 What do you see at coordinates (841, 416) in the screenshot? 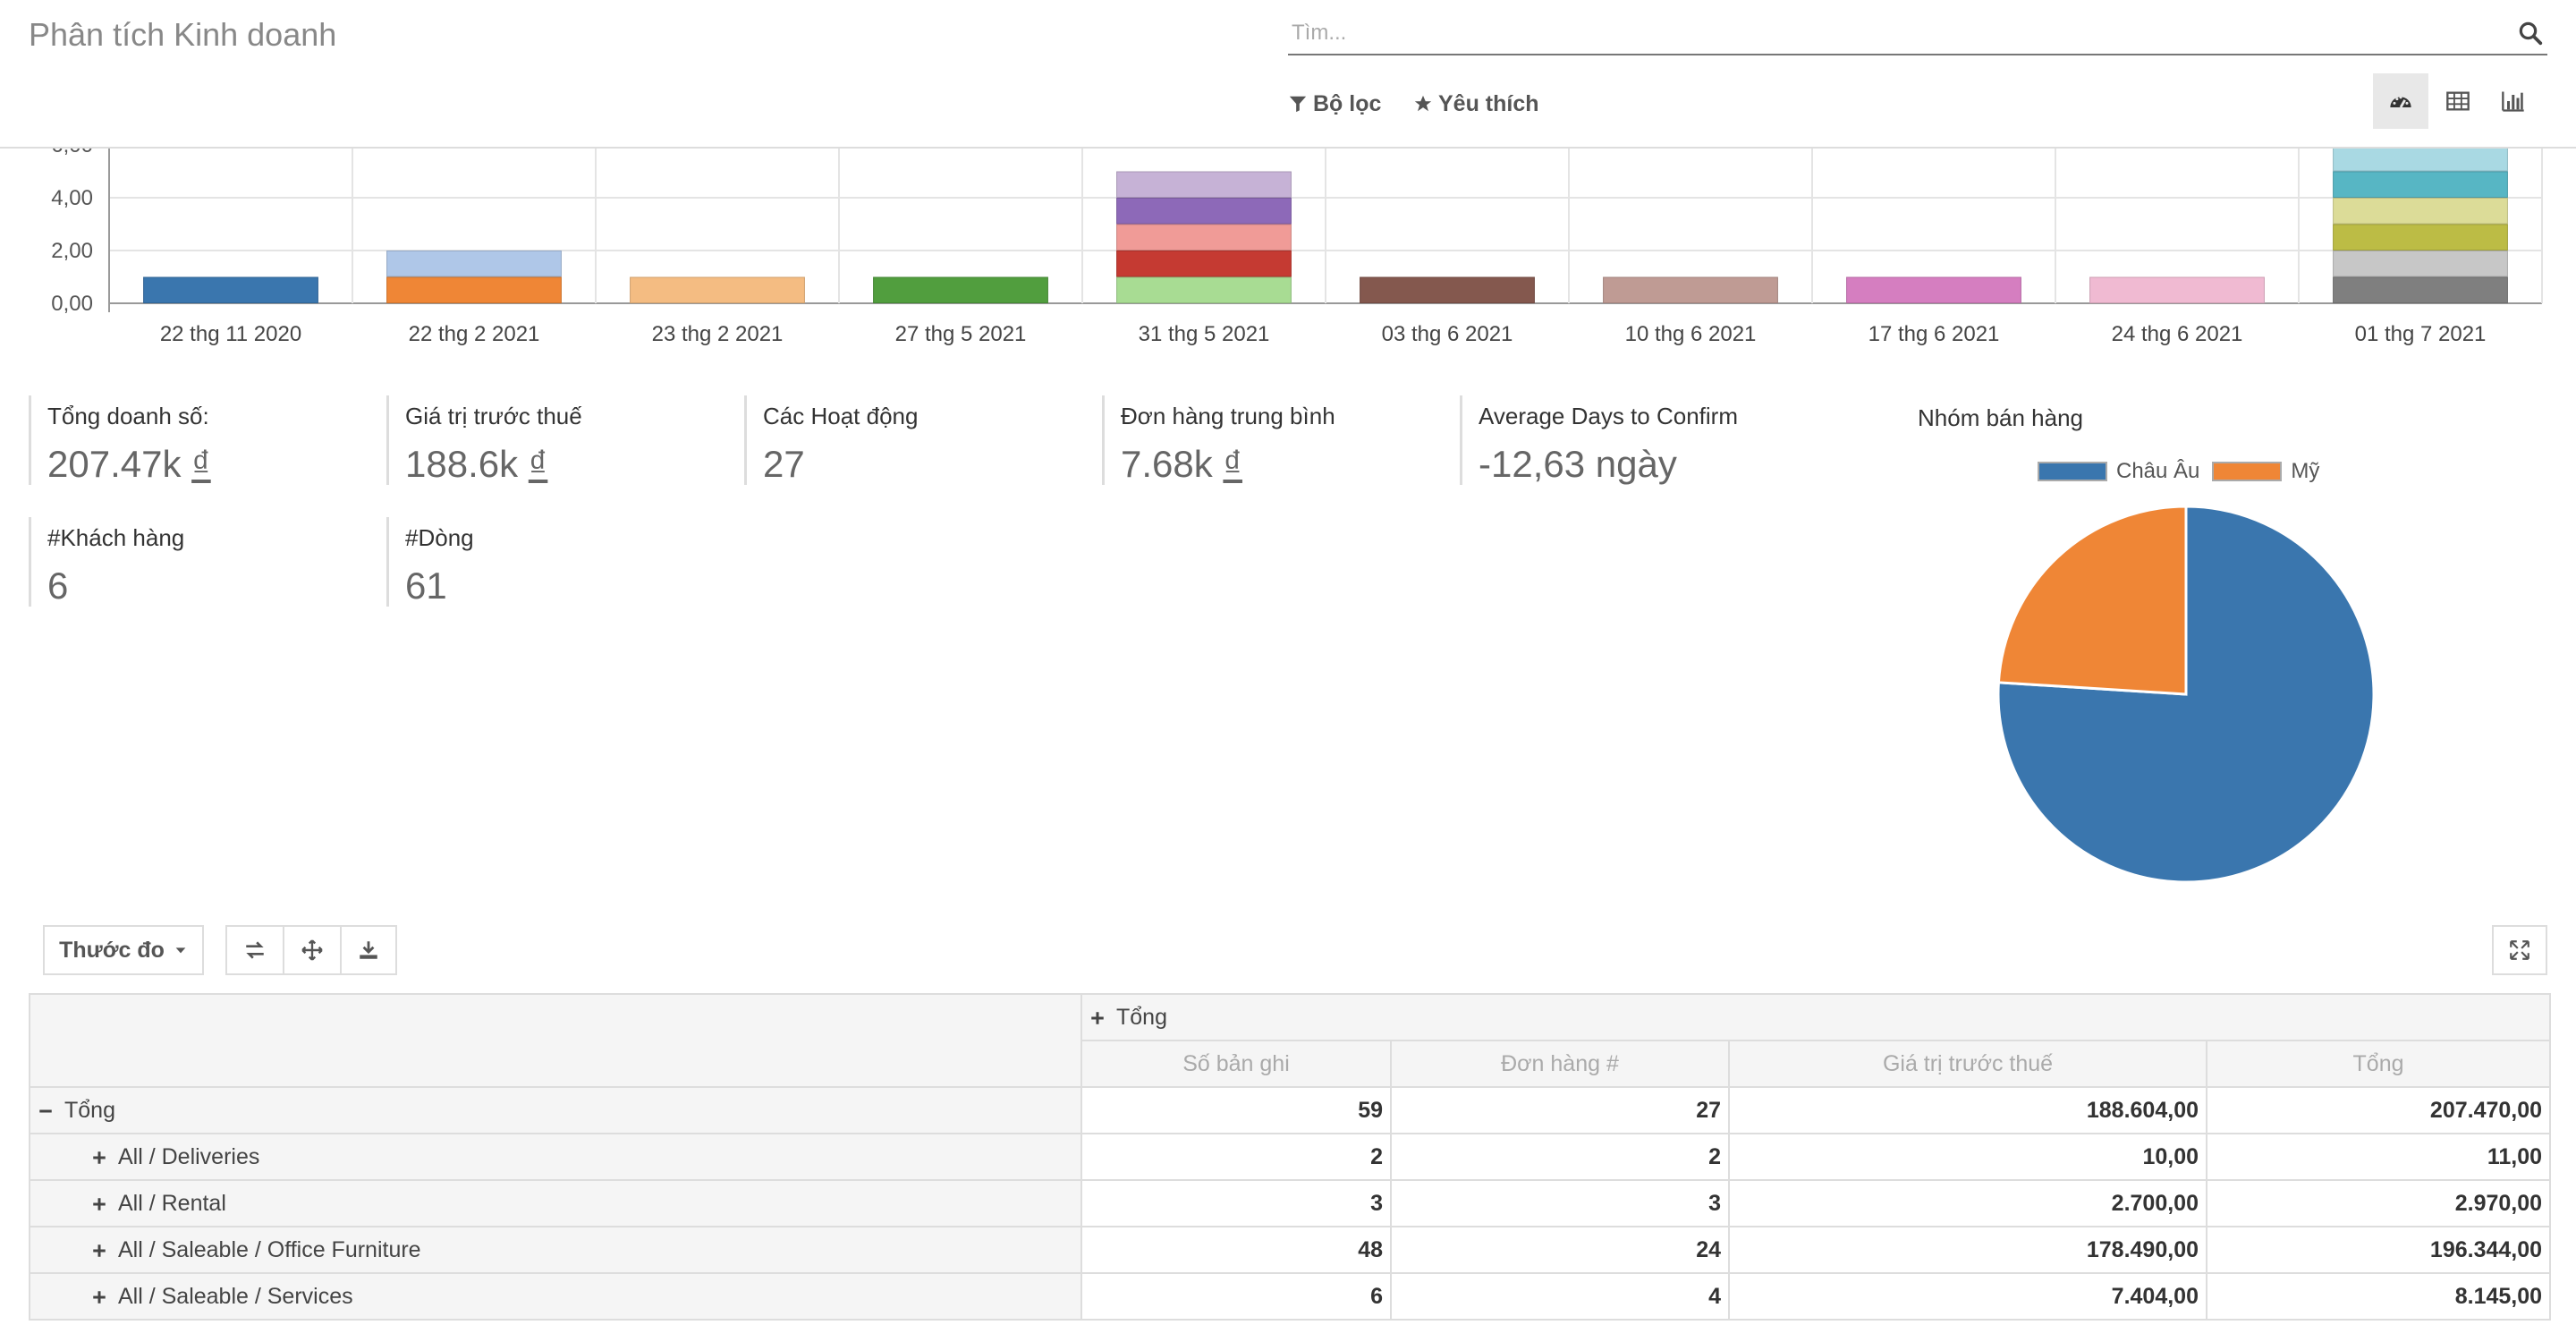
I see `kpi-label: Các Hoạt động` at bounding box center [841, 416].